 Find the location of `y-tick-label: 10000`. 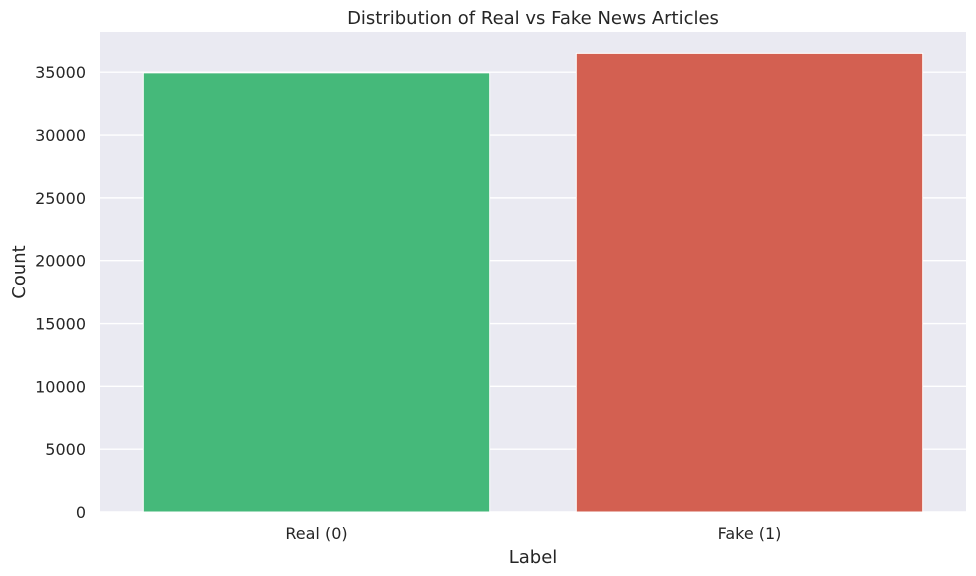

y-tick-label: 10000 is located at coordinates (60, 386).